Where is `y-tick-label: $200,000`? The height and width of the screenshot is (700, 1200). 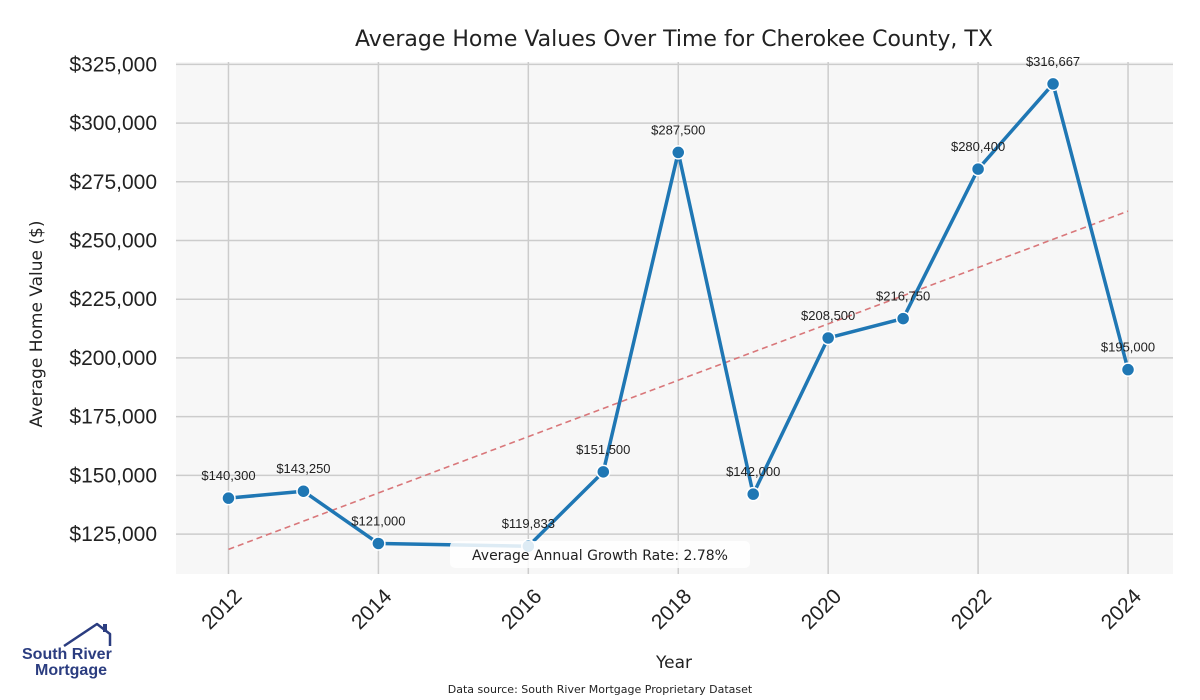 y-tick-label: $200,000 is located at coordinates (113, 358).